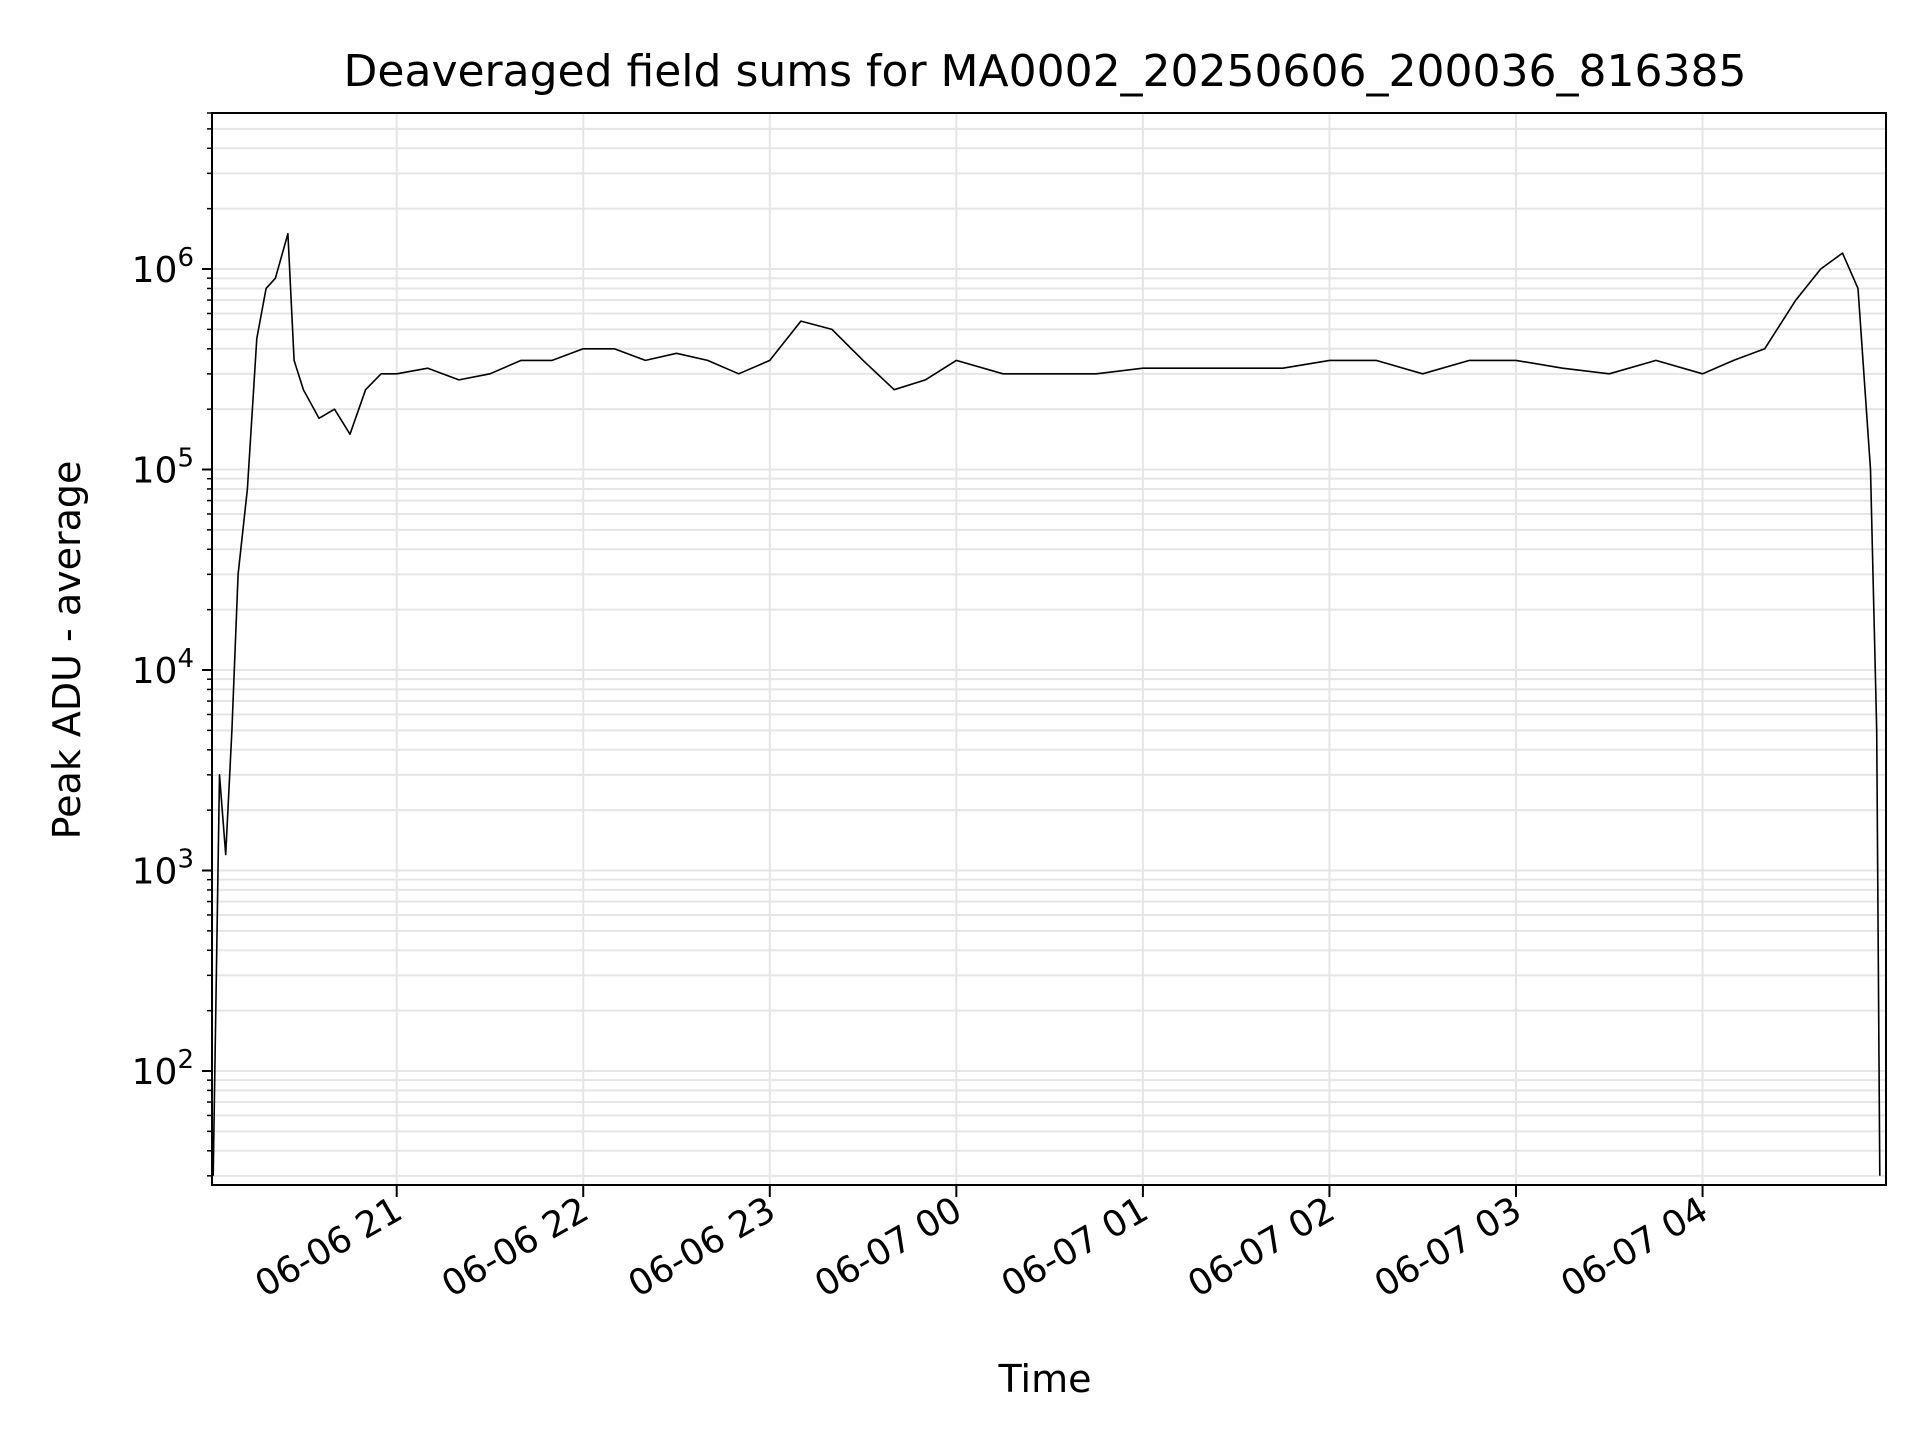  I want to click on y-tick-label: 10², so click(163, 1069).